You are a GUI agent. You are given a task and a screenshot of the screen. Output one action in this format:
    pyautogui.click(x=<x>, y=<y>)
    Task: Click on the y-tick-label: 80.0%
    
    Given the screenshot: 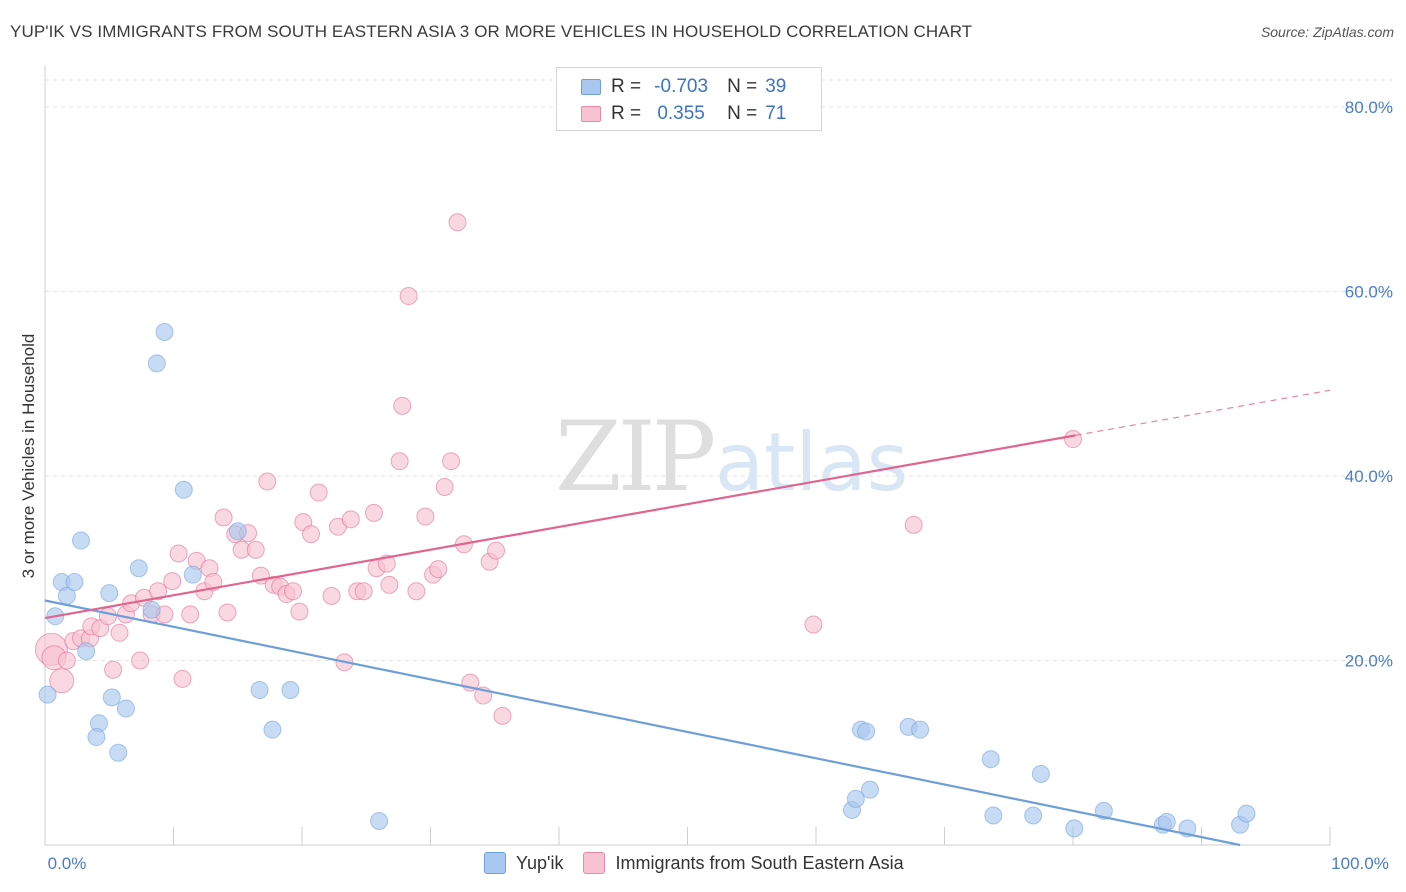 What is the action you would take?
    pyautogui.click(x=1369, y=107)
    